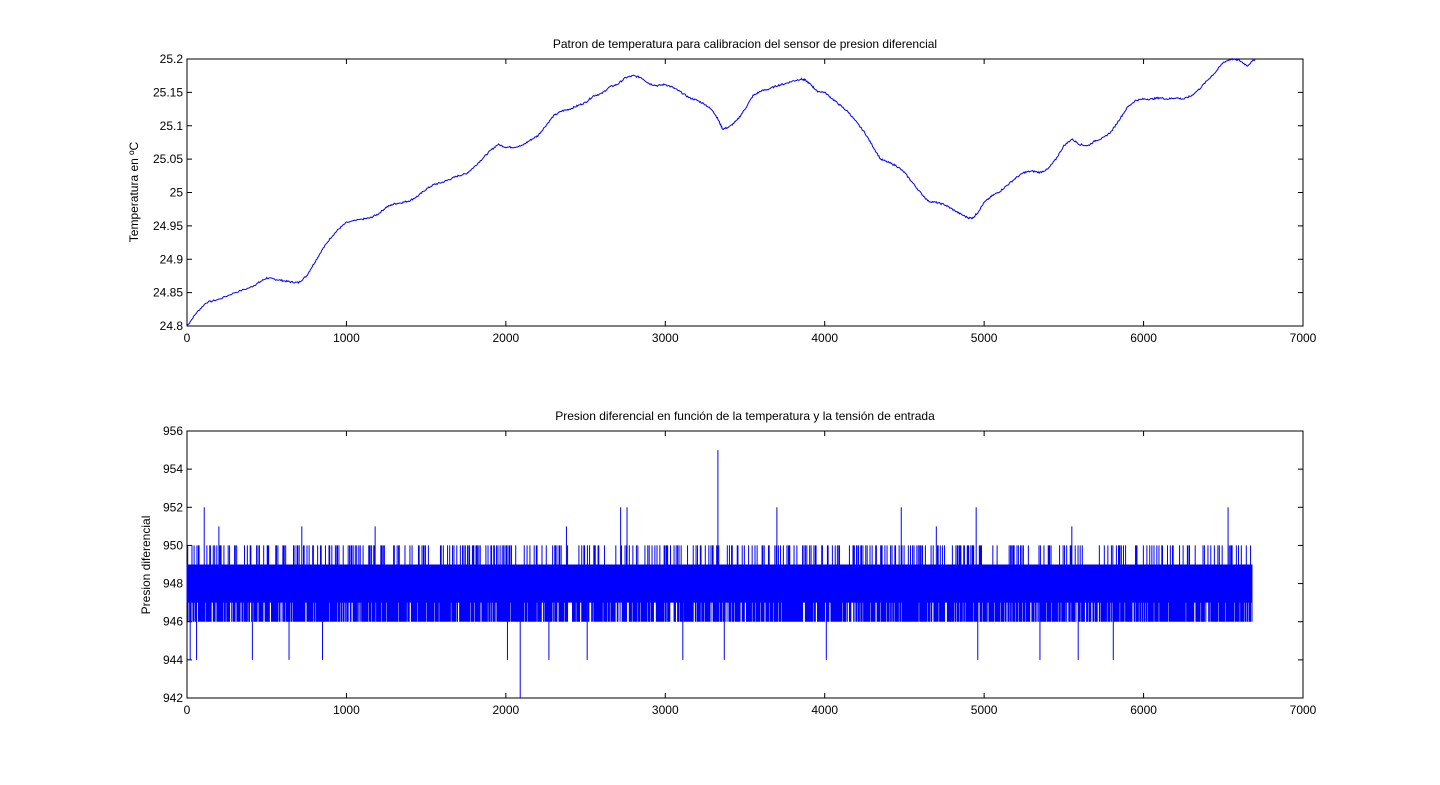 The width and height of the screenshot is (1440, 785). I want to click on y-tick-label: 25.15, so click(168, 92).